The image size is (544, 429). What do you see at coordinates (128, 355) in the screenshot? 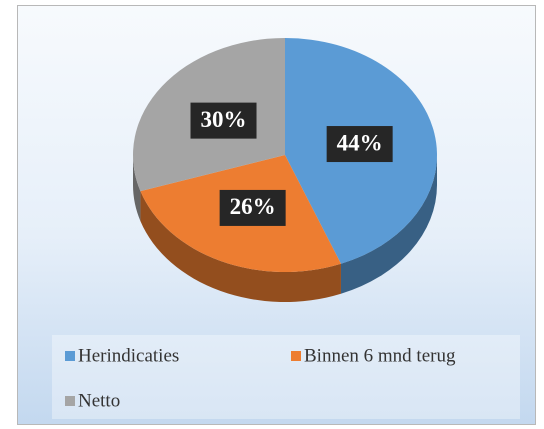
I see `legend-label: Herindicaties` at bounding box center [128, 355].